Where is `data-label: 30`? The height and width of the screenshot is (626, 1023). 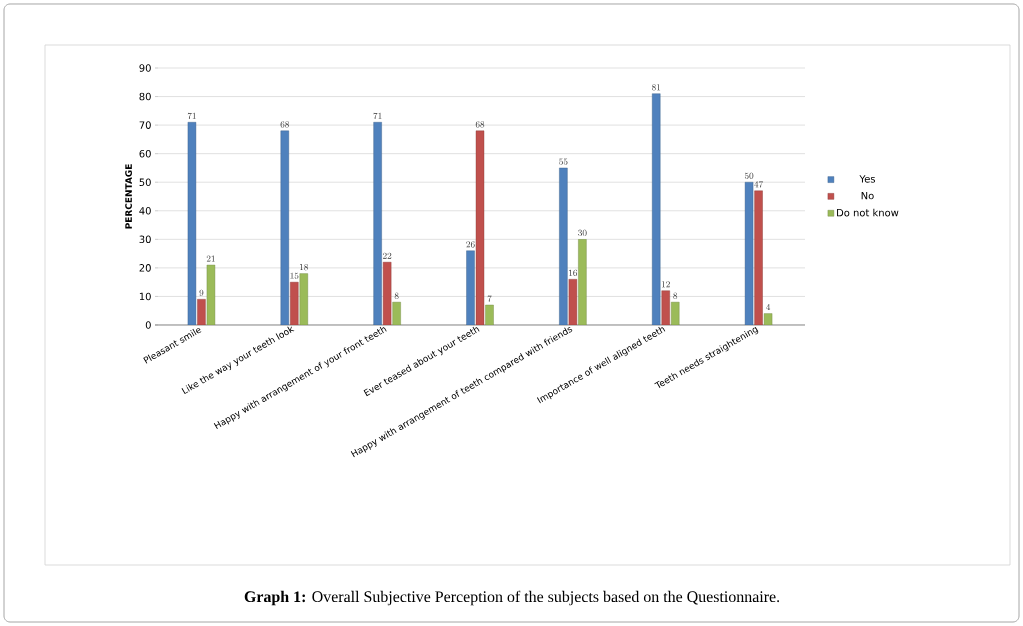 data-label: 30 is located at coordinates (582, 233).